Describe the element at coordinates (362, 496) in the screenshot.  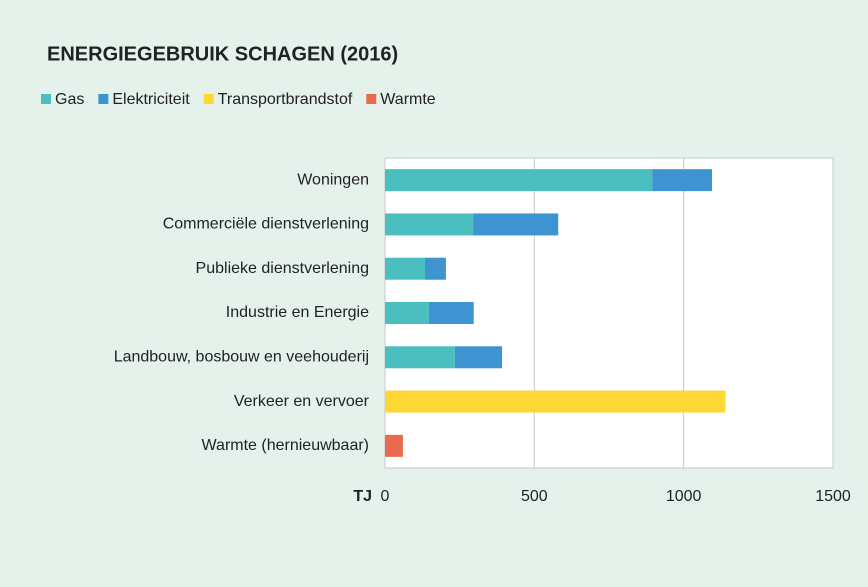
I see `x-axis-label: TJ` at that location.